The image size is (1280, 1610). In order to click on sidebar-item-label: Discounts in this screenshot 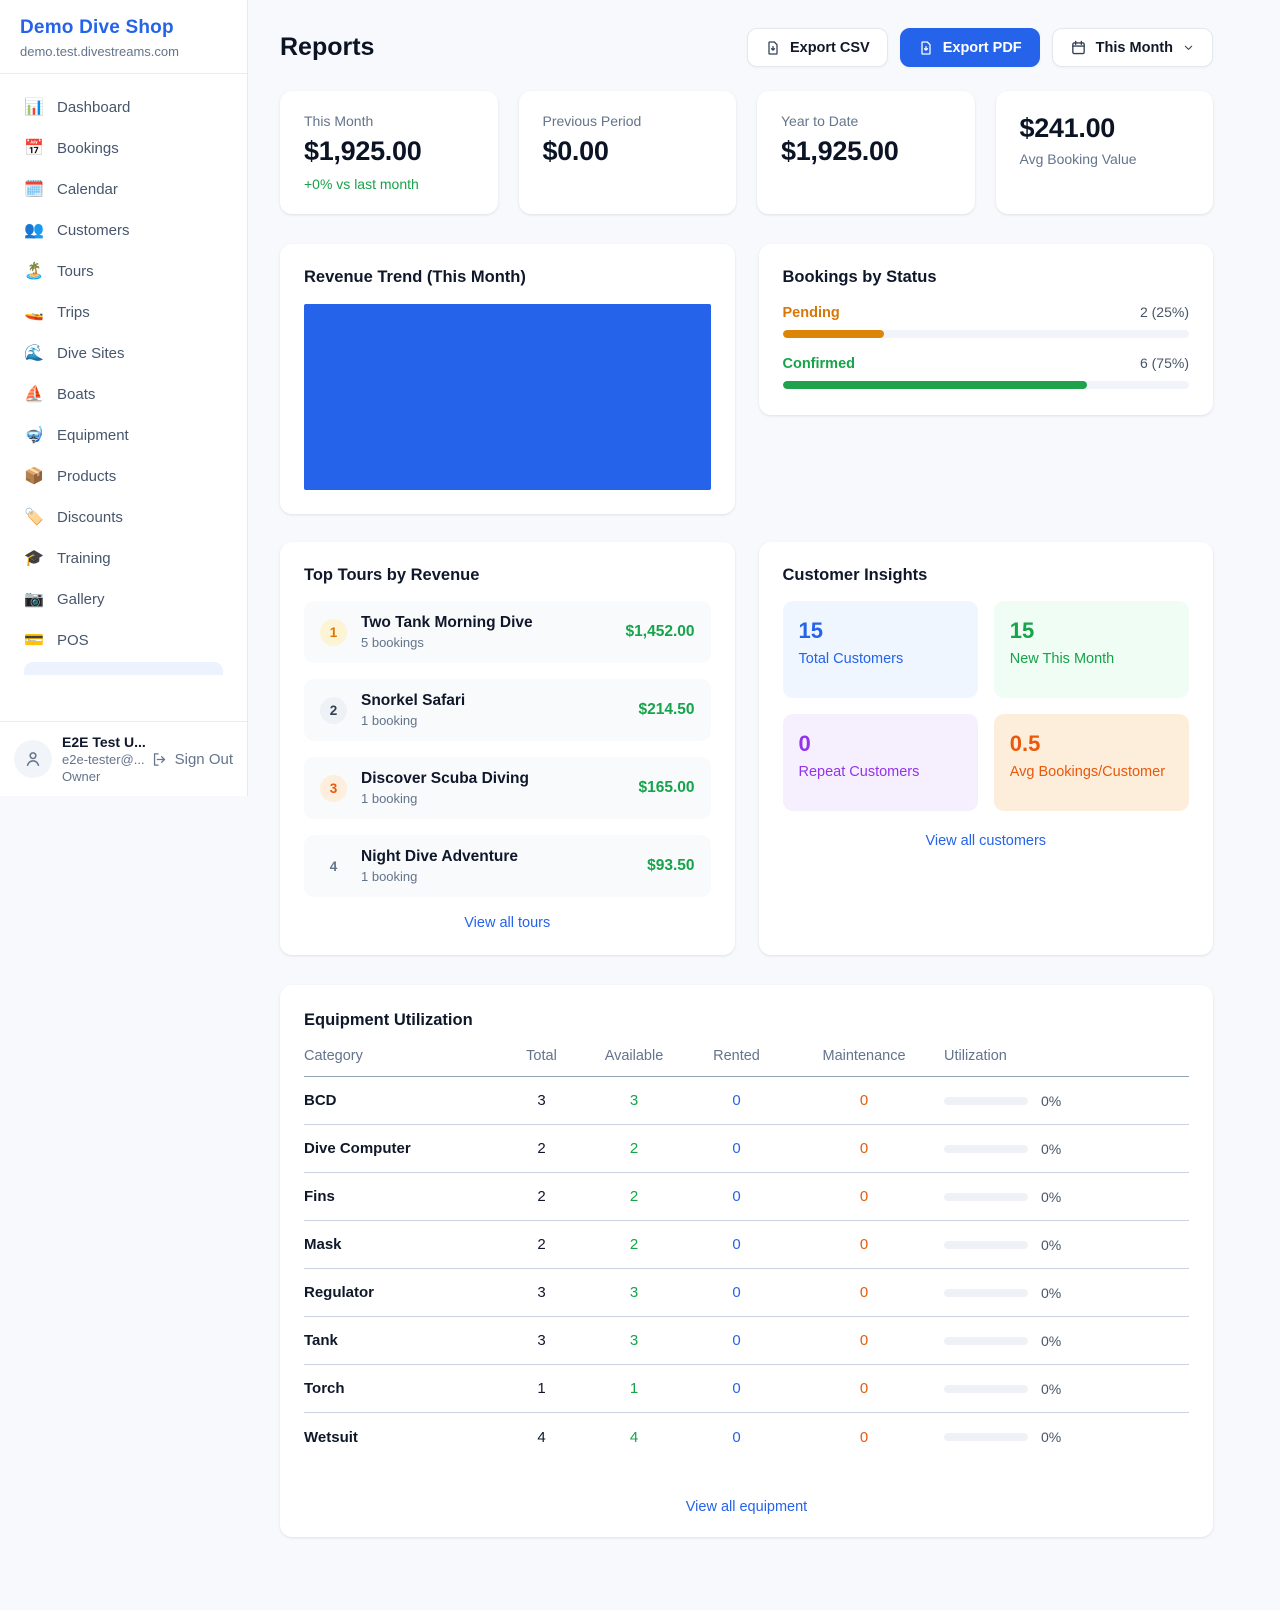, I will do `click(90, 517)`.